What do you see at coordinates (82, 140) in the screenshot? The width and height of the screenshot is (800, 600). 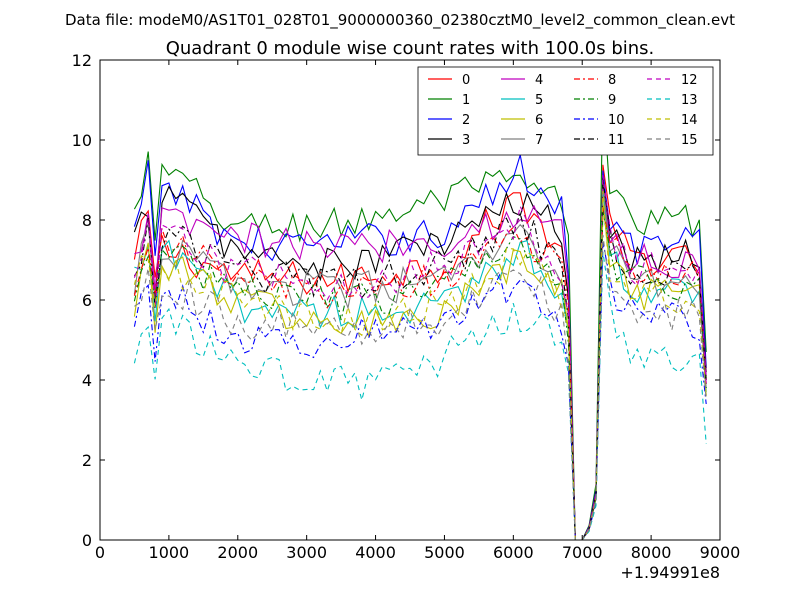 I see `y-tick-label: 10` at bounding box center [82, 140].